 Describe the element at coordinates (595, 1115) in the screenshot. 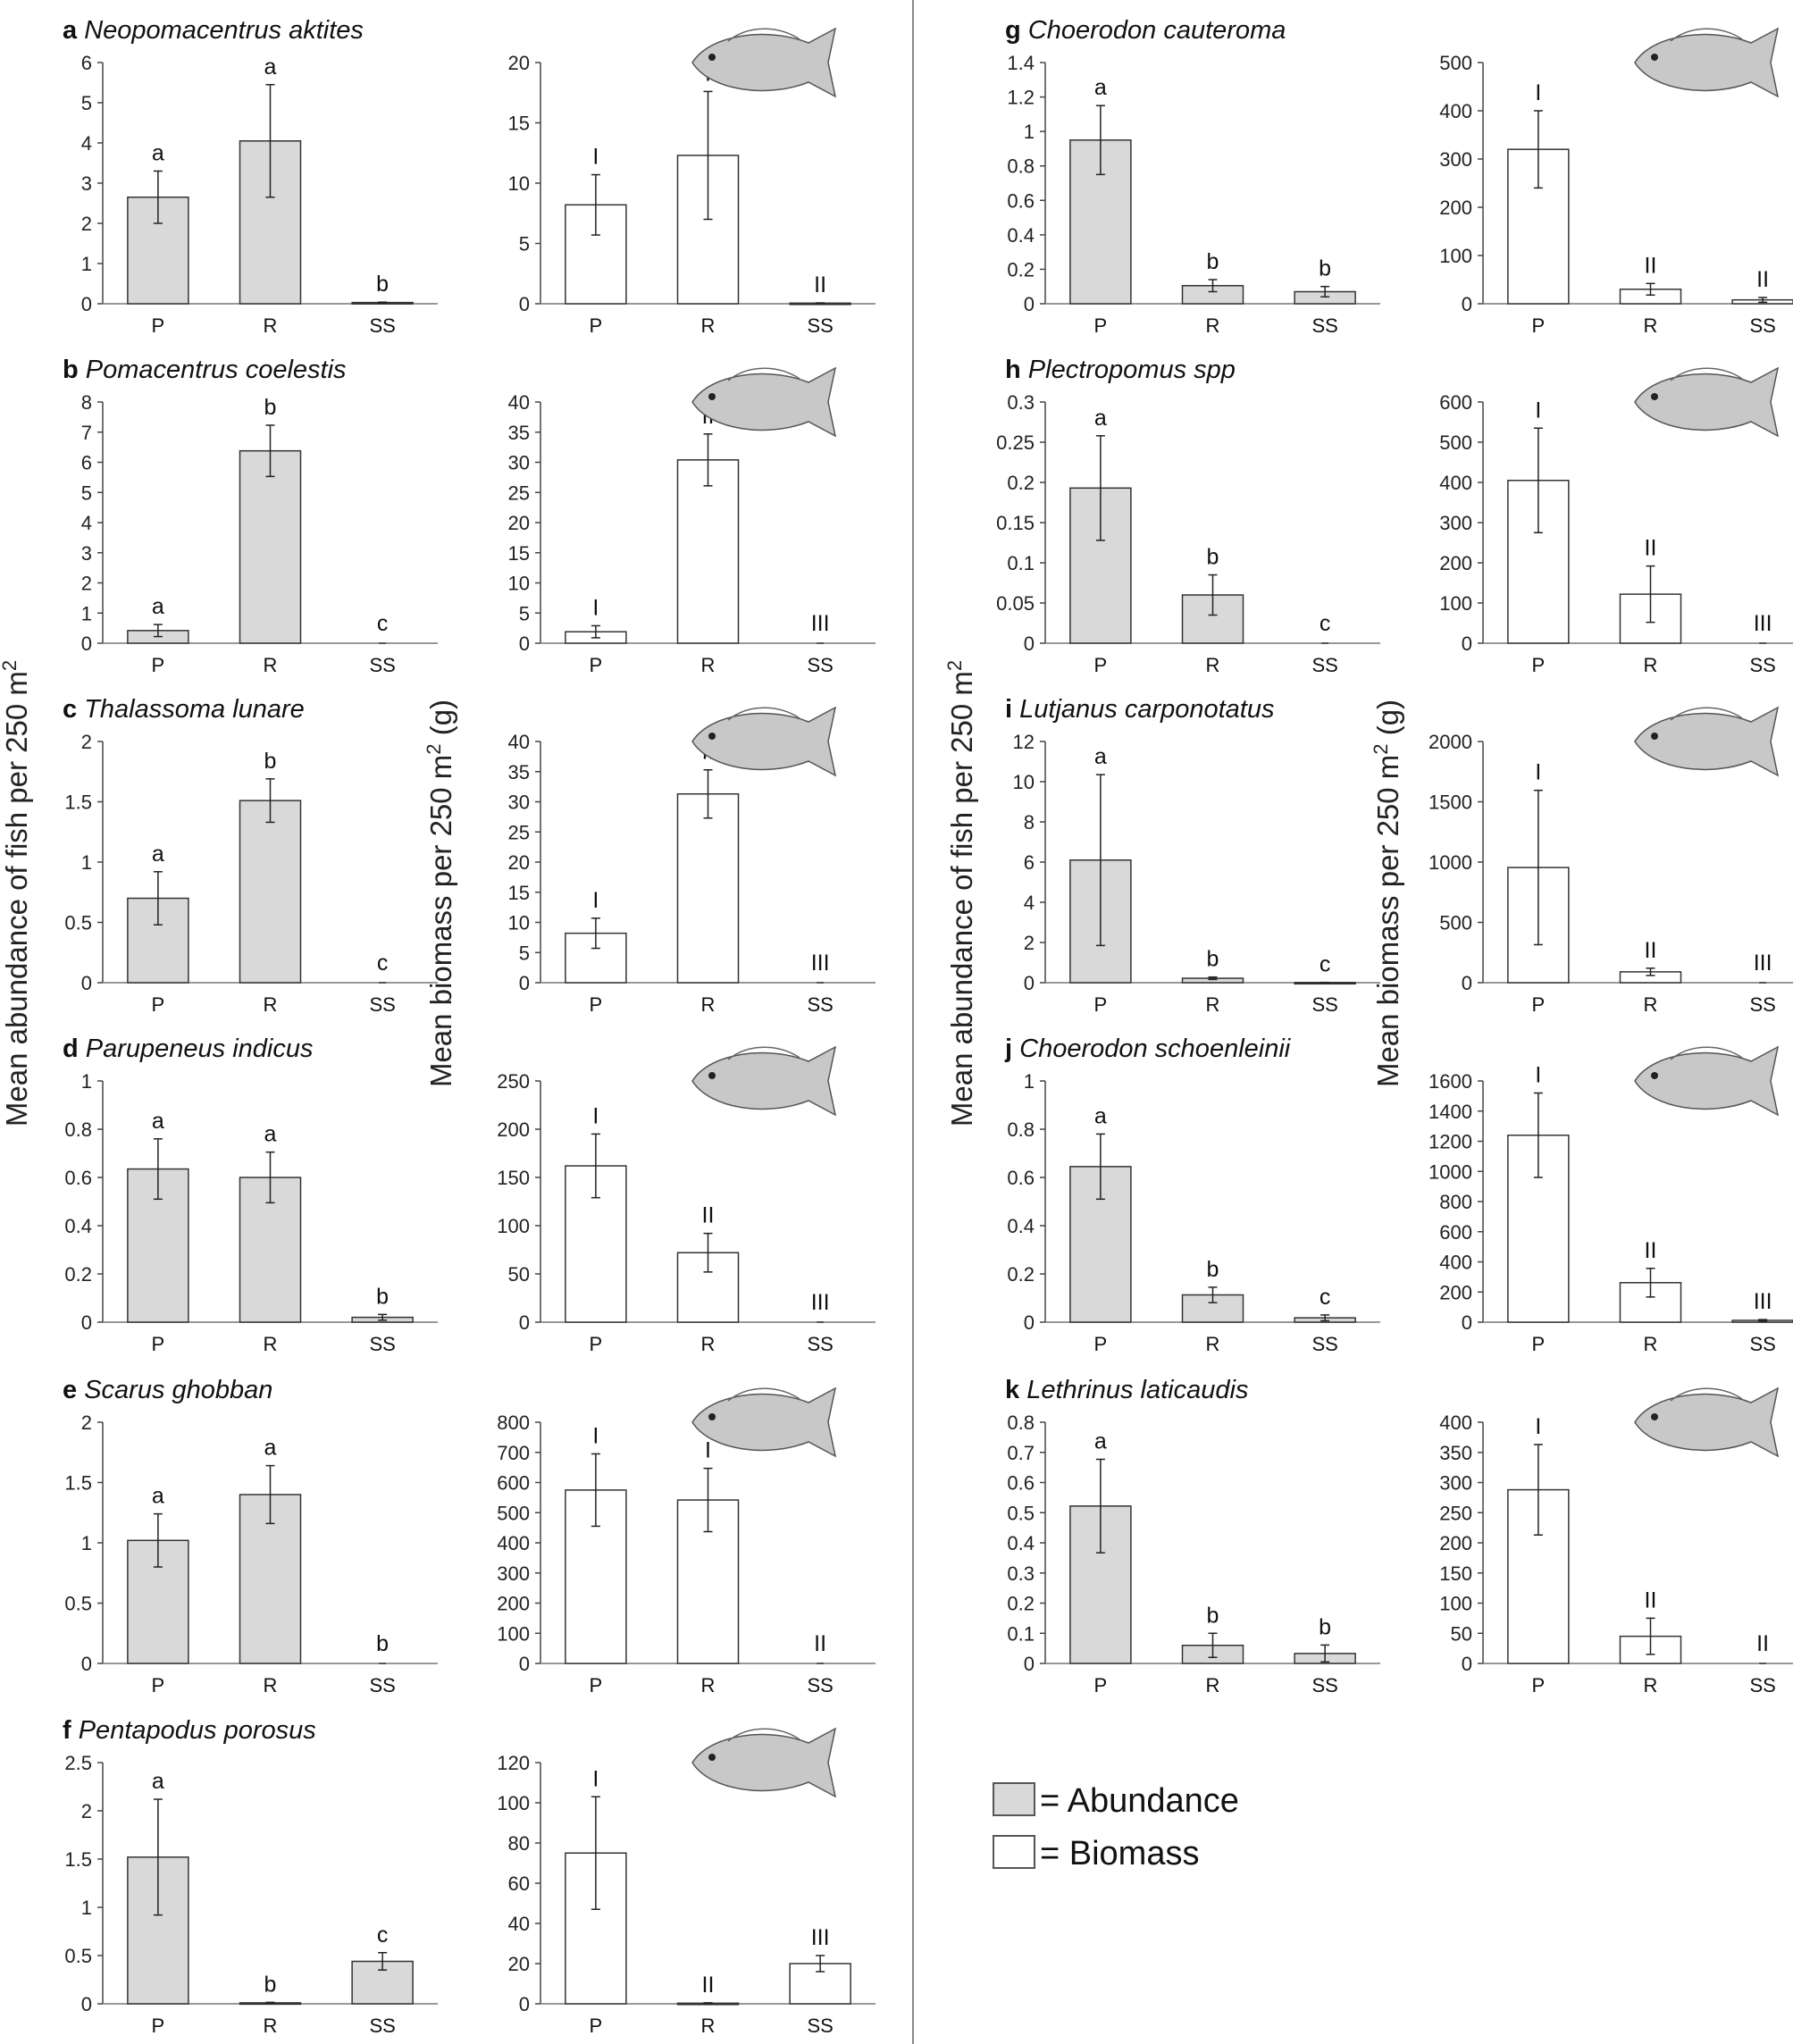

I see `panel-d-biomass-sig-label-p: I` at that location.